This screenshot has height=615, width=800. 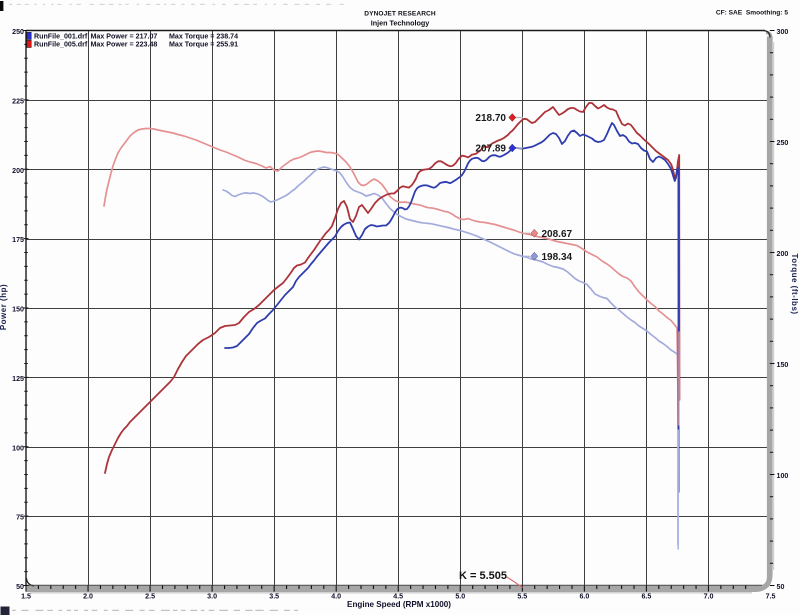 I want to click on svg-text: K = 5.505, so click(x=483, y=576).